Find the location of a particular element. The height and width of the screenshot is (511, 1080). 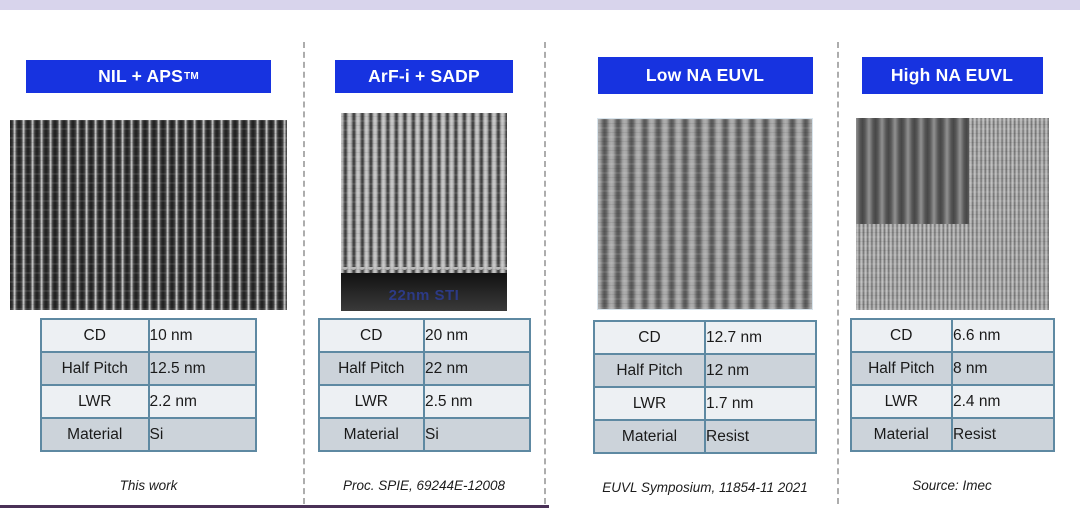

spec-value: 20 nm is located at coordinates (477, 335).